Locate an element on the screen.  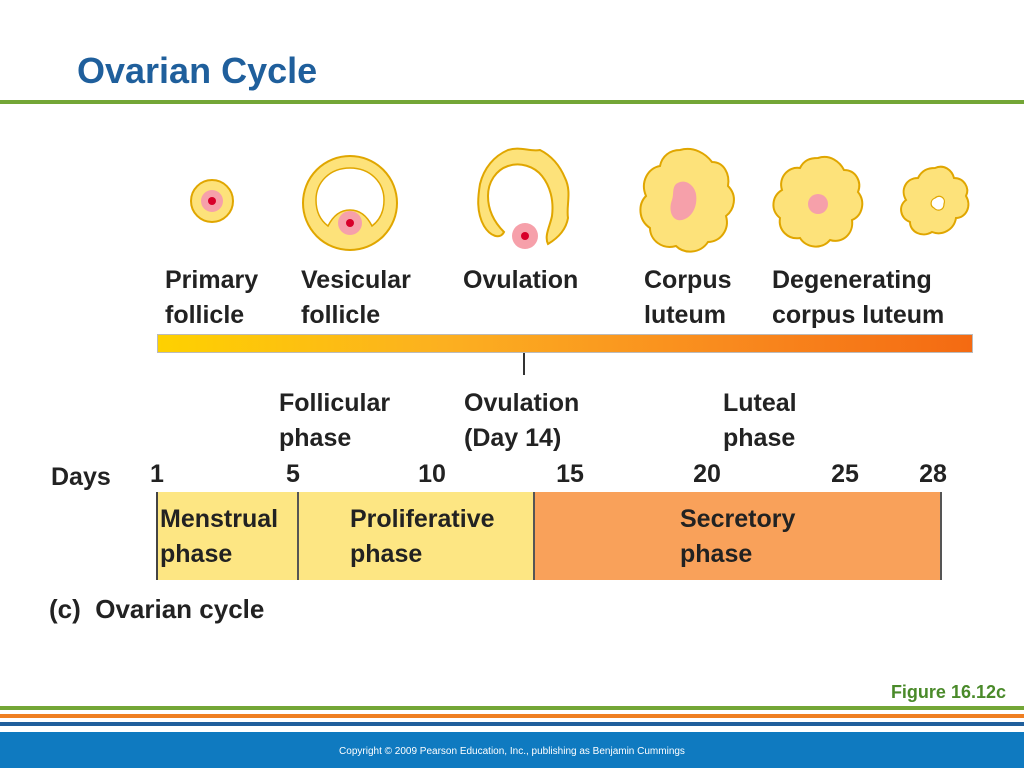
stage-label-primary-follicle: Primary follicle is located at coordinates (212, 297).